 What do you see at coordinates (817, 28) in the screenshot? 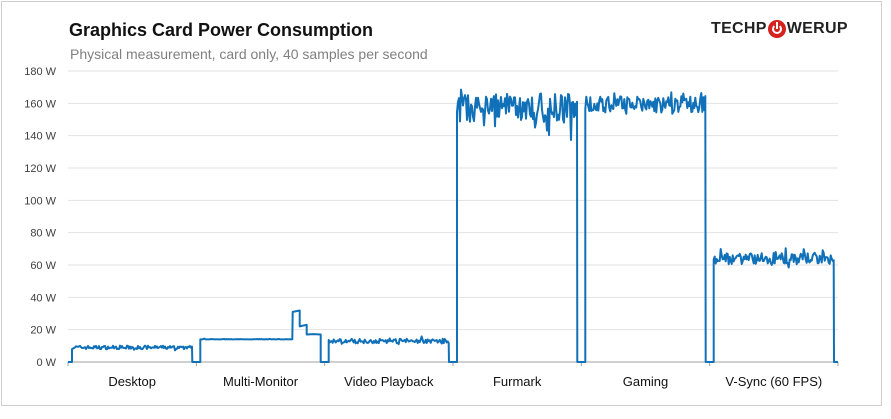
I see `logo-text-right: WERUP` at bounding box center [817, 28].